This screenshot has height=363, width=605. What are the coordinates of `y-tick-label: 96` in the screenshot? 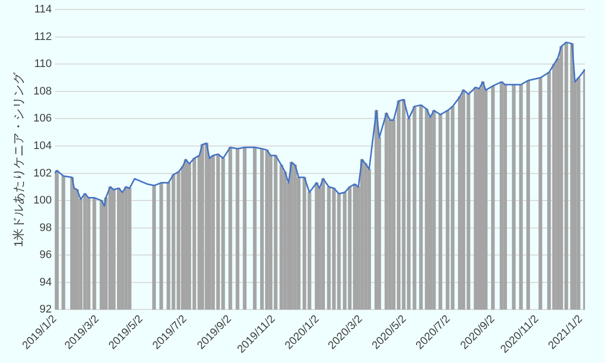 It's located at (46, 255).